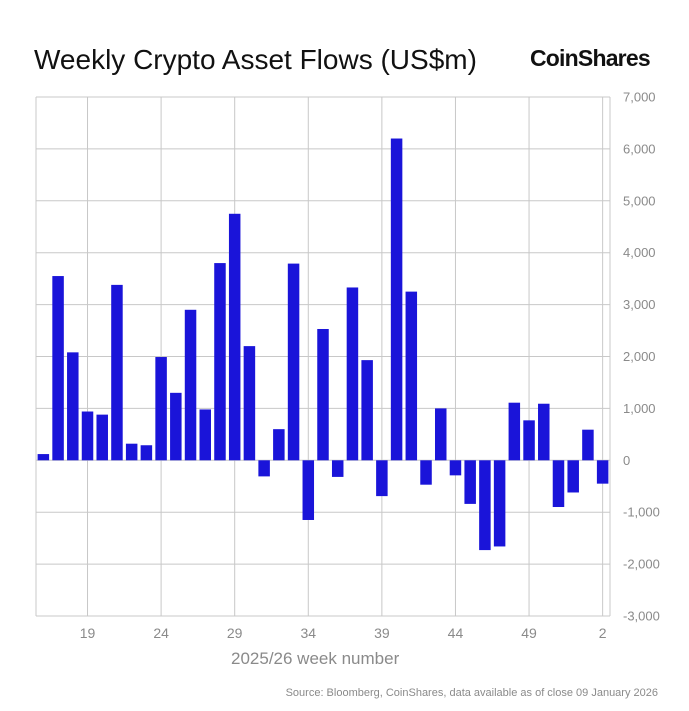 This screenshot has width=689, height=711. Describe the element at coordinates (603, 633) in the screenshot. I see `x-tick-label: 2` at that location.